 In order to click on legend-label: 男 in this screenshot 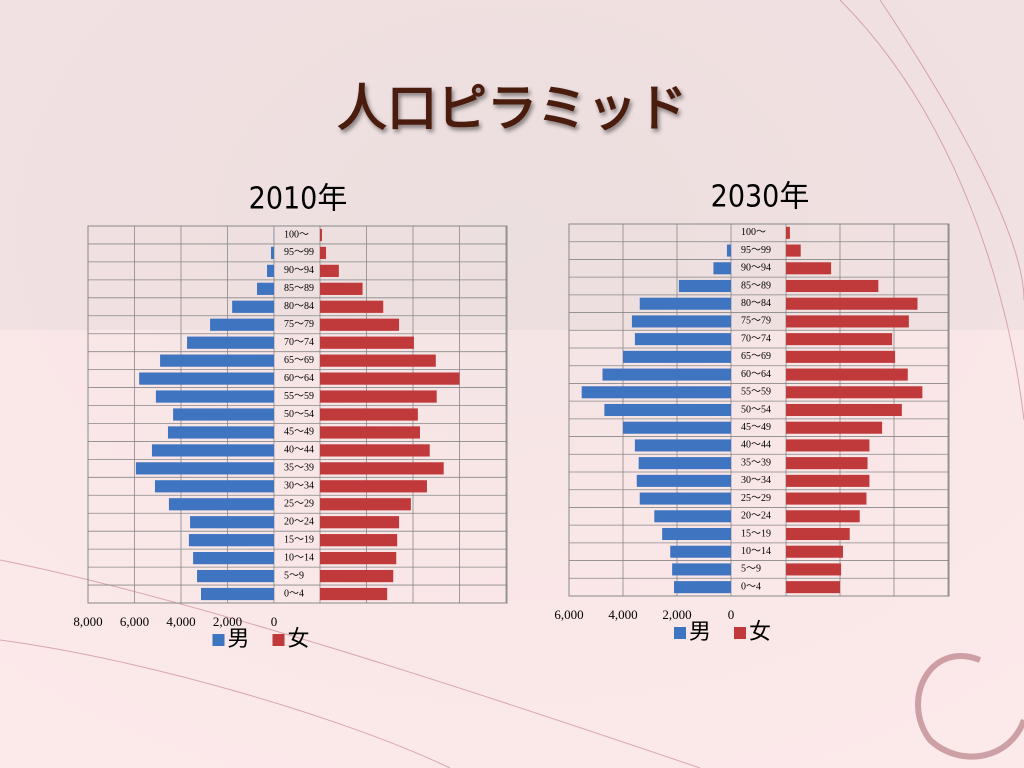, I will do `click(700, 632)`.